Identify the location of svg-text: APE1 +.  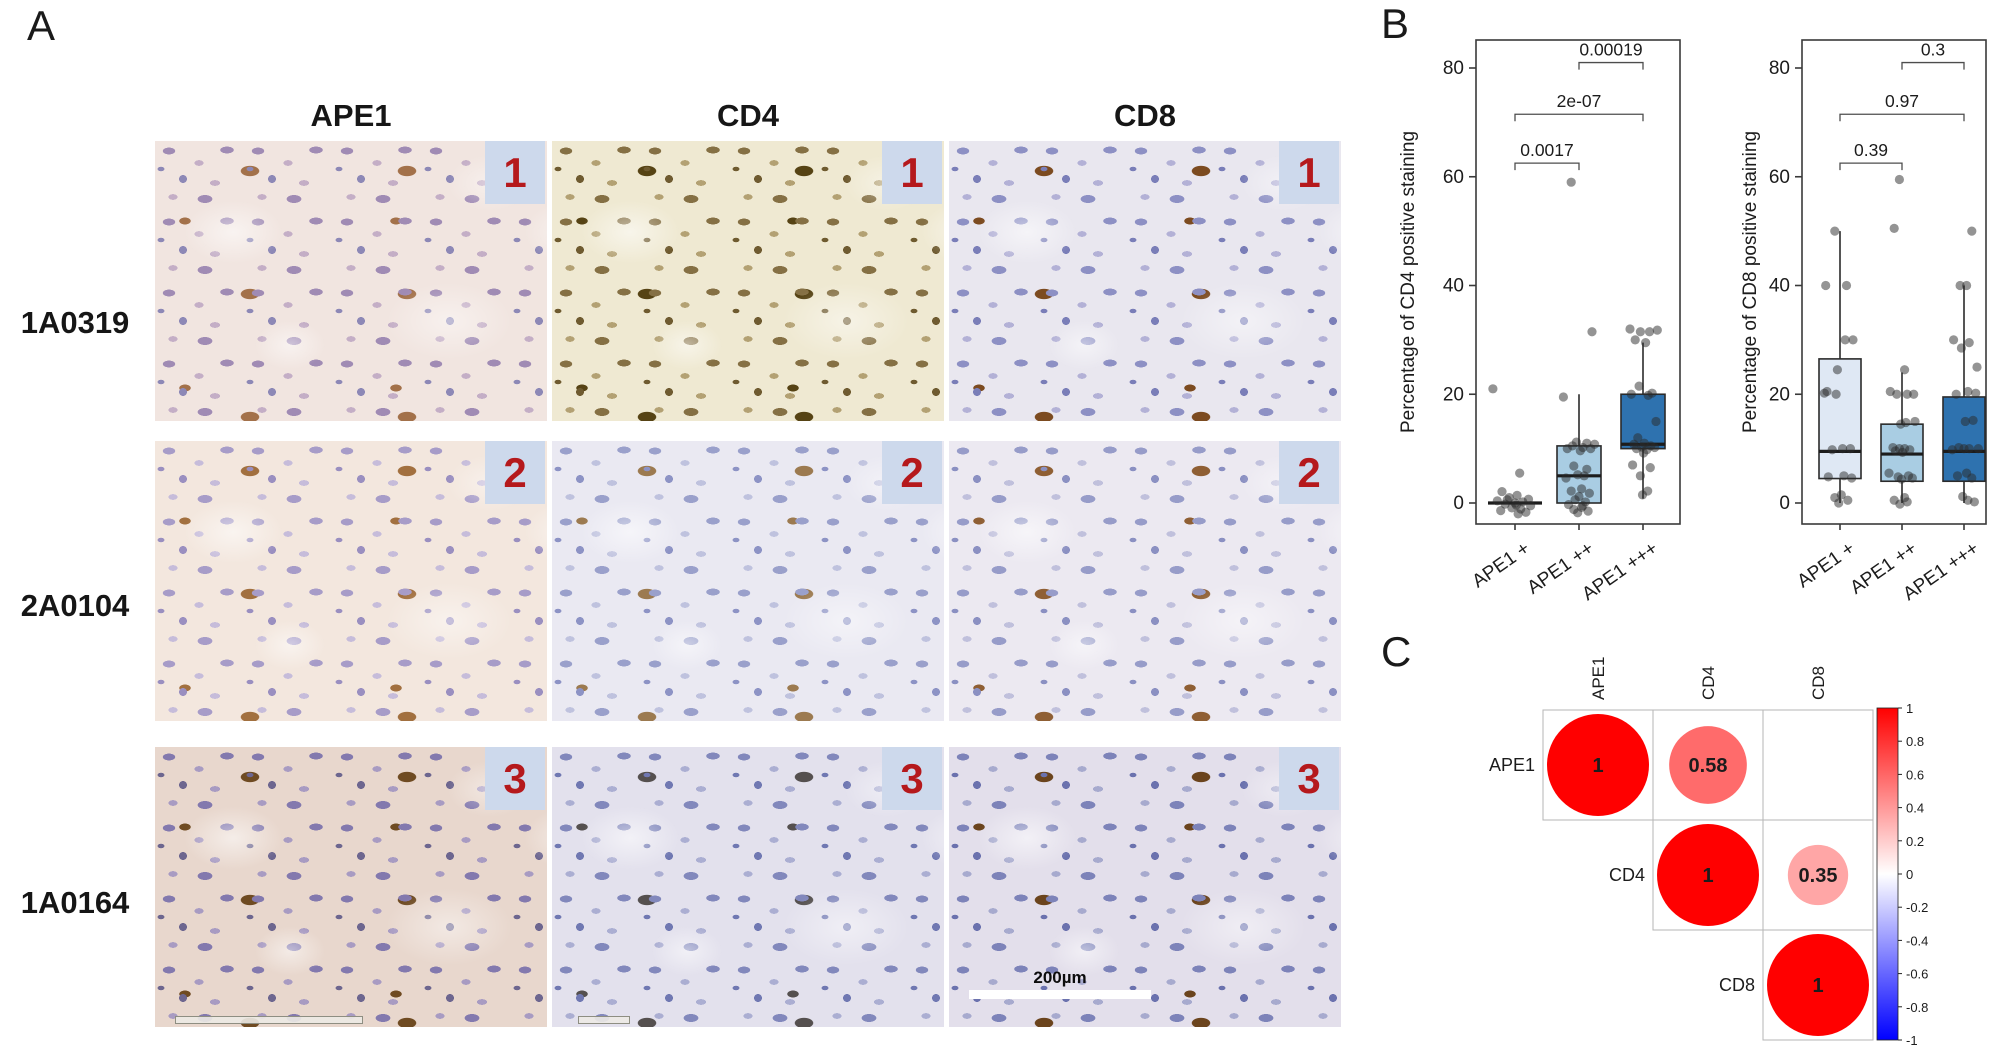
(1501, 565).